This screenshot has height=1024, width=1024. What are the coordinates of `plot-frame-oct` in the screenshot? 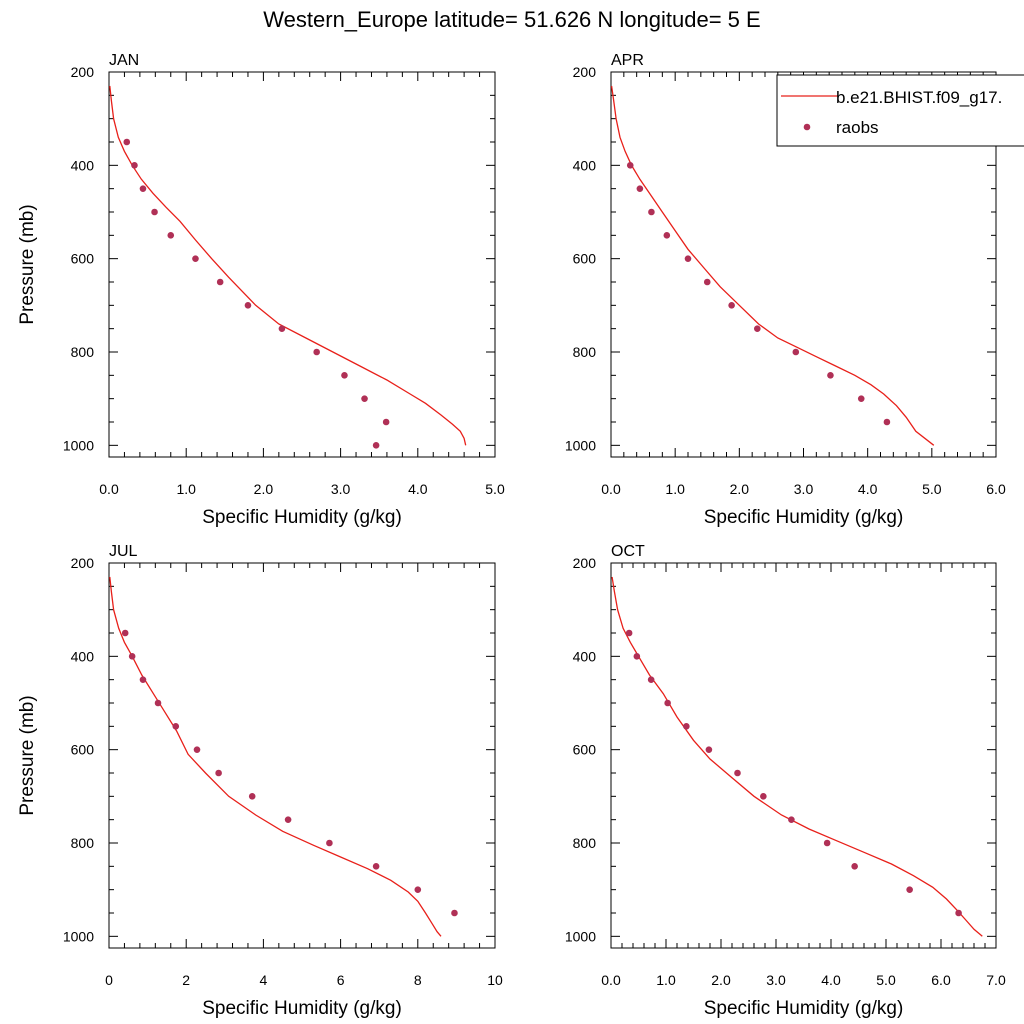 It's located at (803, 755).